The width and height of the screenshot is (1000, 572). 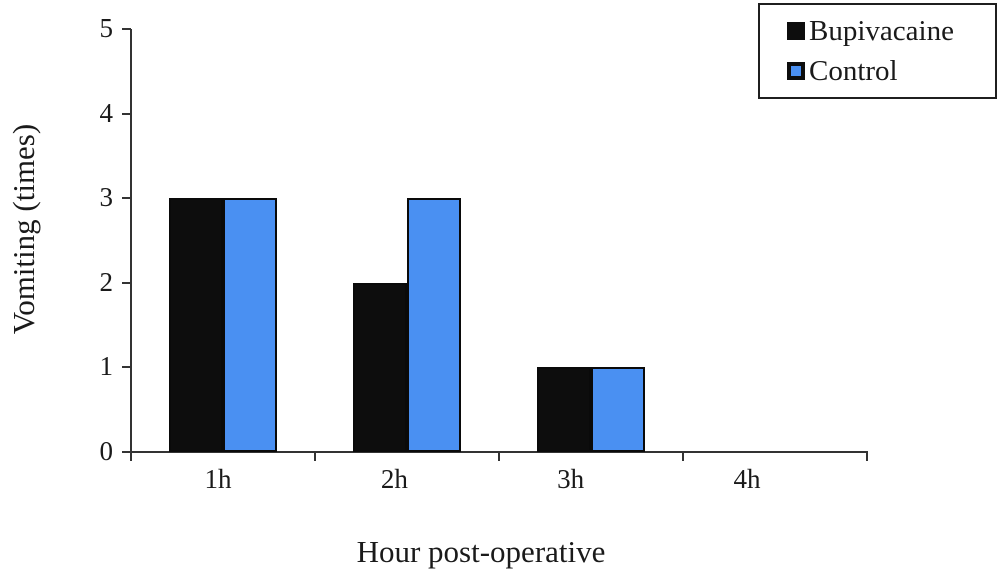 I want to click on bar-control-2h, so click(x=434, y=325).